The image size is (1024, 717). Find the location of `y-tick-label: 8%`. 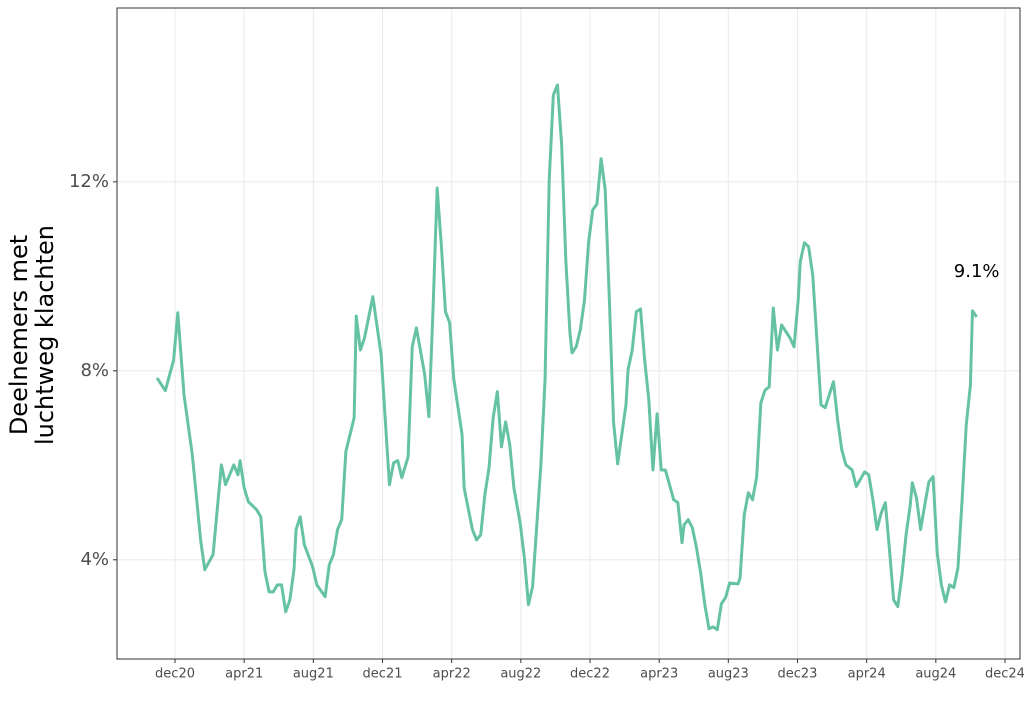

y-tick-label: 8% is located at coordinates (94, 370).